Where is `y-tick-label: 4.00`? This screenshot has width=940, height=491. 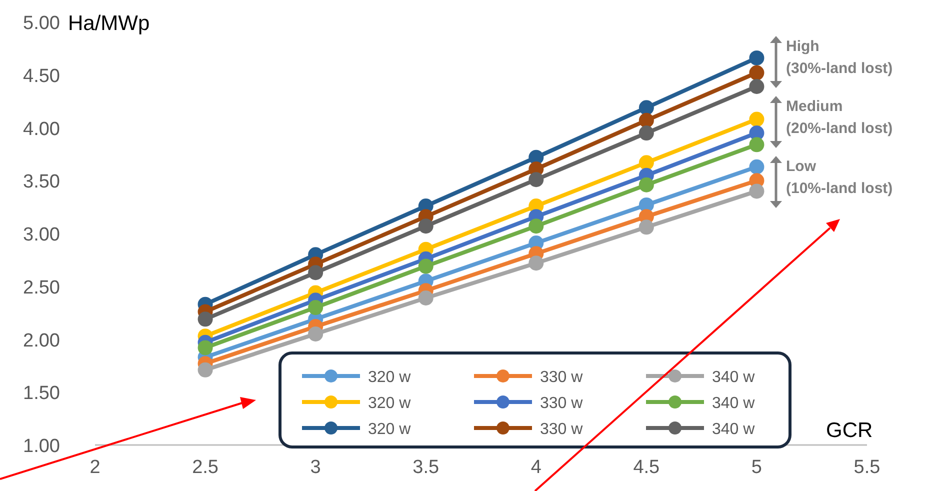
y-tick-label: 4.00 is located at coordinates (41, 129).